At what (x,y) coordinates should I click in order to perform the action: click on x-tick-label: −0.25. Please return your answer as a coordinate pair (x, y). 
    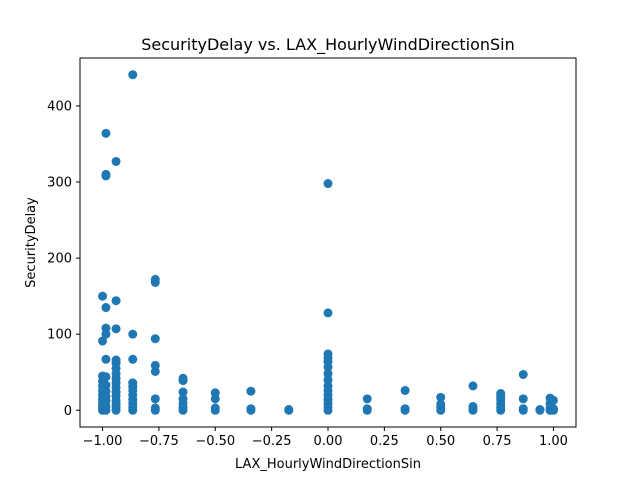
    Looking at the image, I should click on (272, 441).